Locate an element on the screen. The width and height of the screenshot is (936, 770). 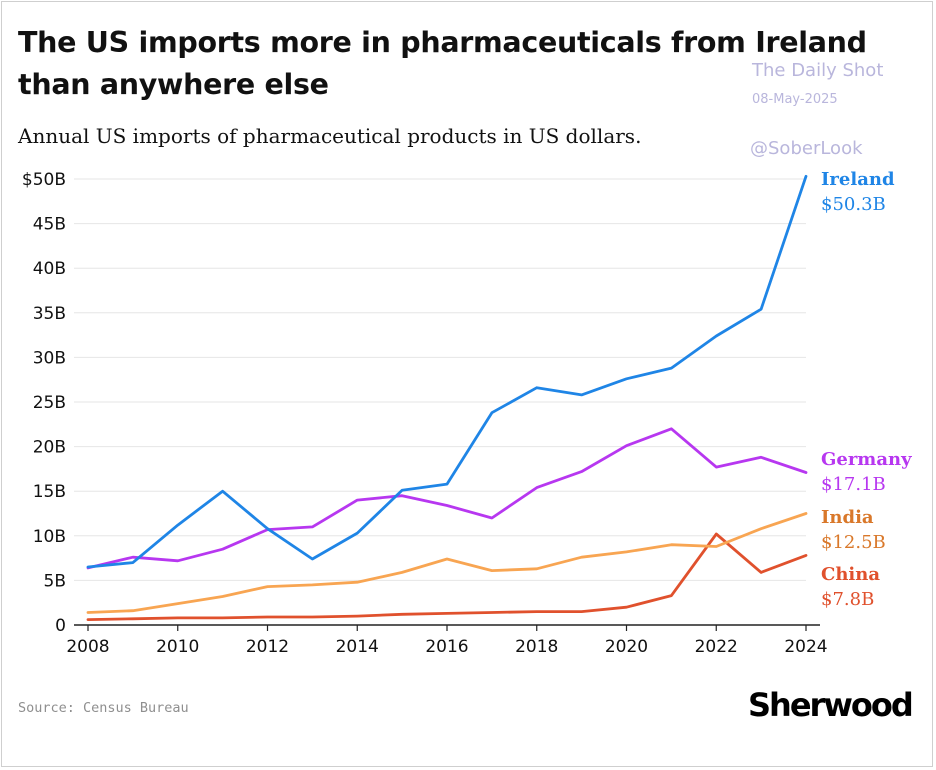
y-tick-label-5: 5B is located at coordinates (55, 581).